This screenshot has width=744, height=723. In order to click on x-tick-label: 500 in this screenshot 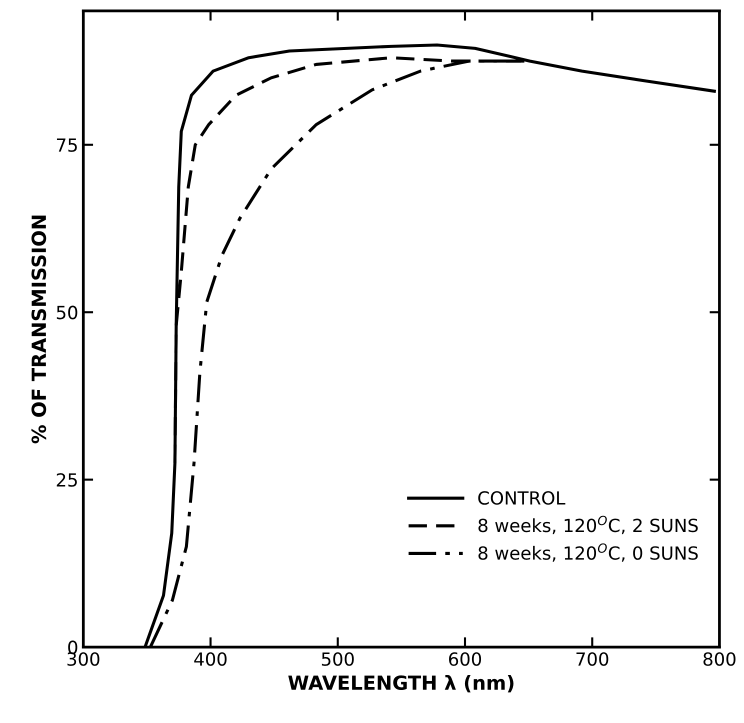, I will do `click(338, 659)`.